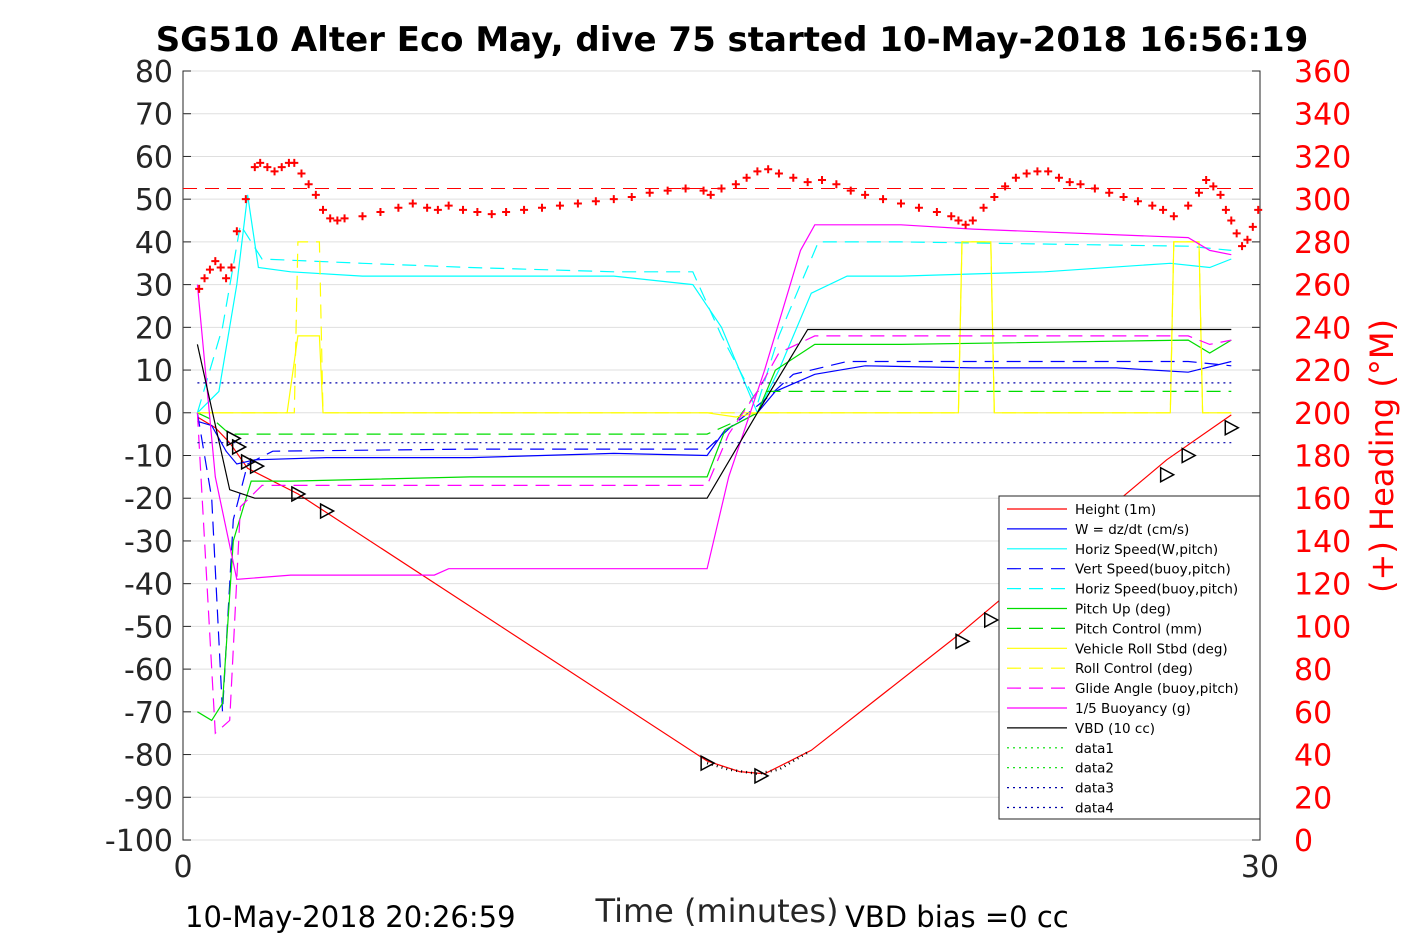  Describe the element at coordinates (726, 858) in the screenshot. I see `x-axis-ticks: 0 30` at that location.